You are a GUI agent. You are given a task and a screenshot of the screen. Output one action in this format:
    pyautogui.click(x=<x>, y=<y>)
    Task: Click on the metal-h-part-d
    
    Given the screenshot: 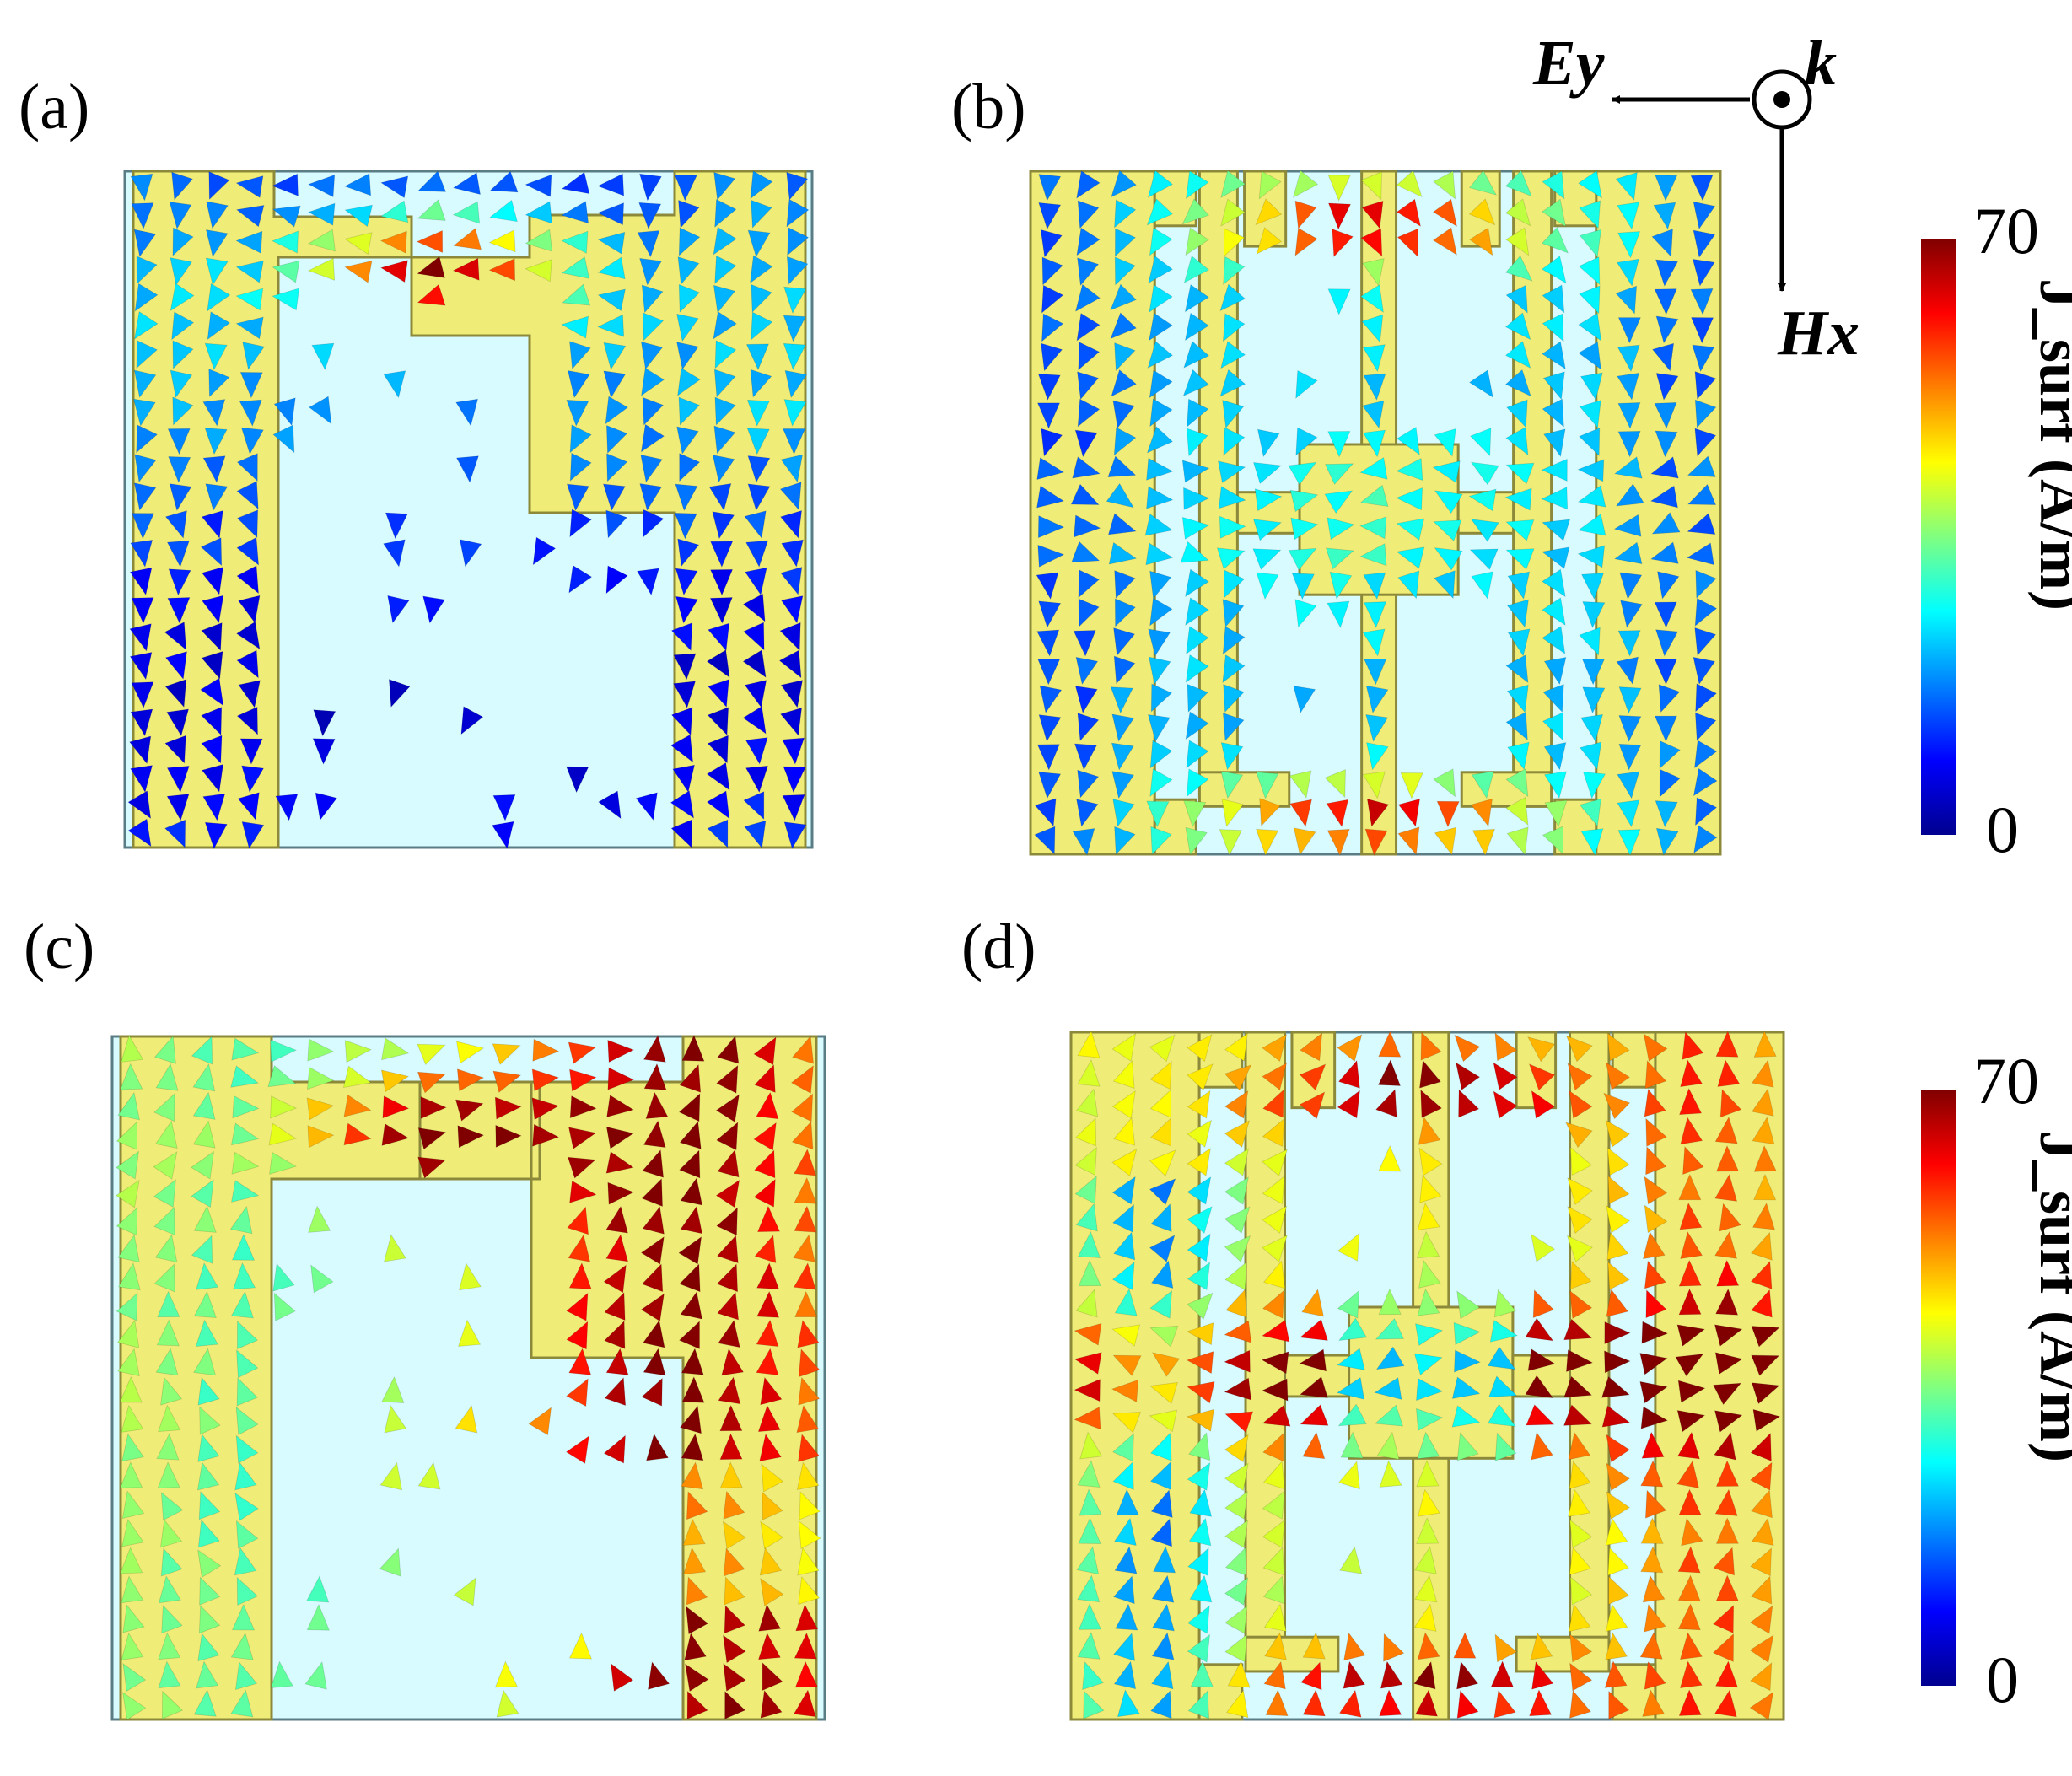 What is the action you would take?
    pyautogui.click(x=1719, y=1376)
    